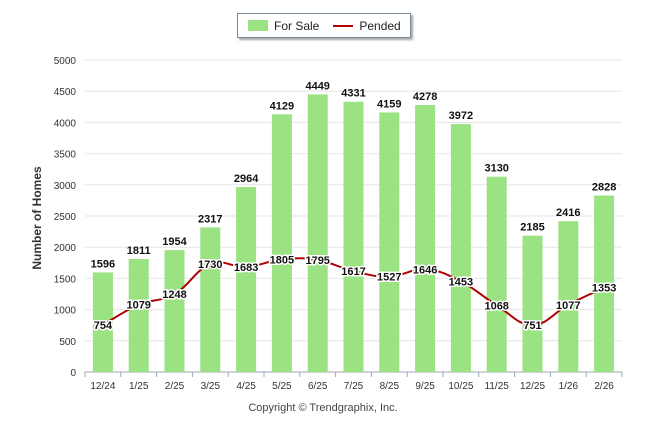  I want to click on y-tick-label: 500, so click(67, 342).